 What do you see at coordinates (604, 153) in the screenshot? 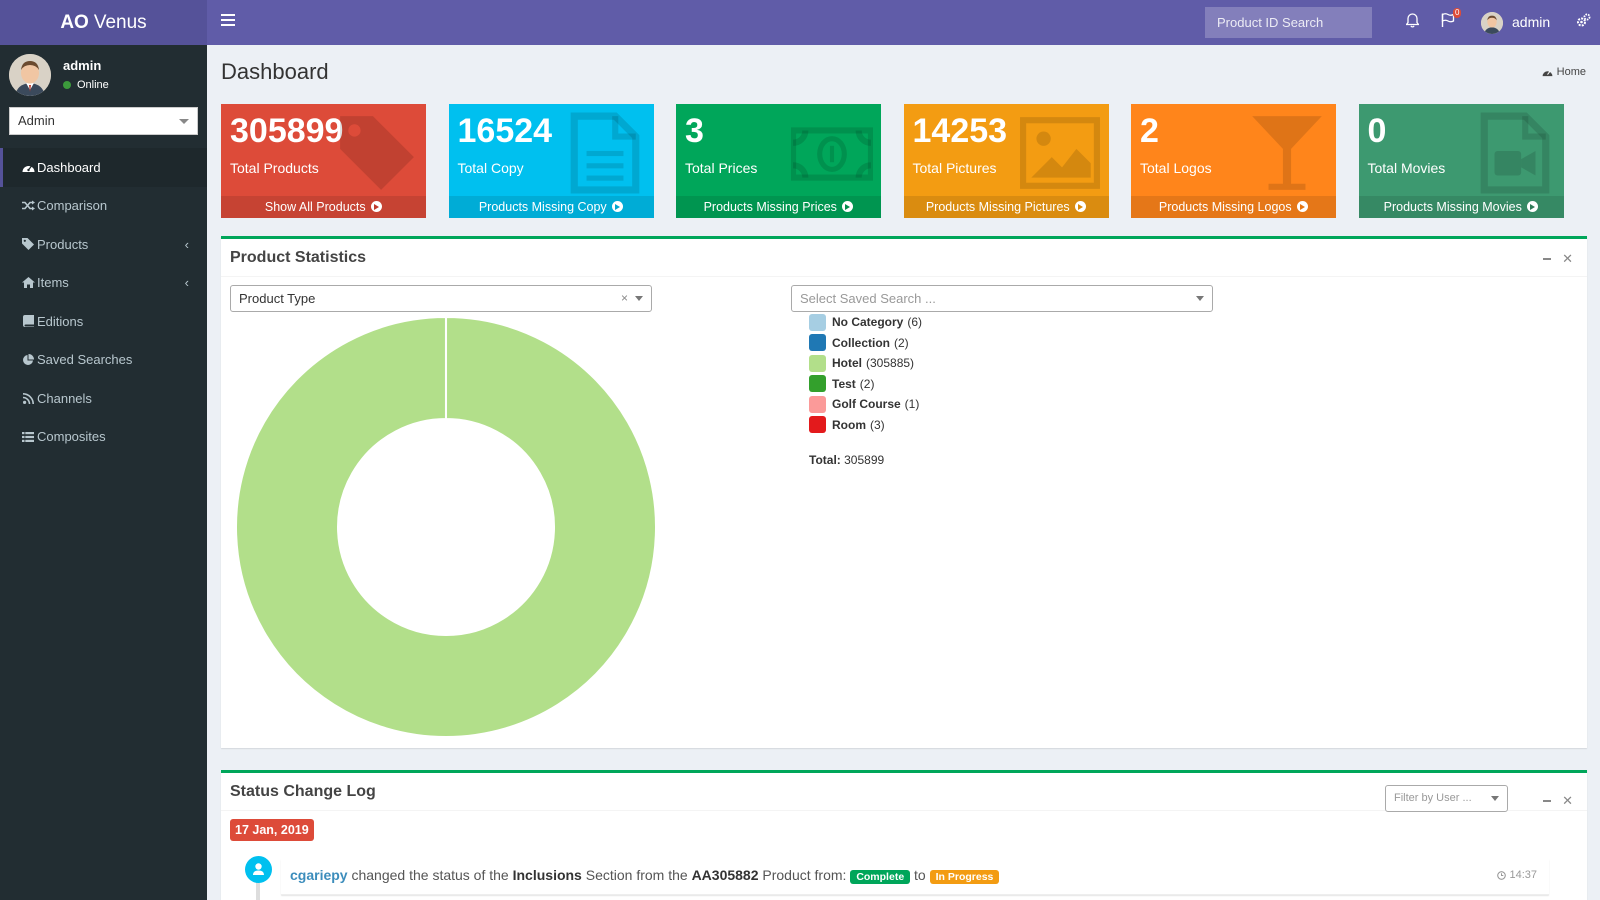
I see `file-text-icon` at bounding box center [604, 153].